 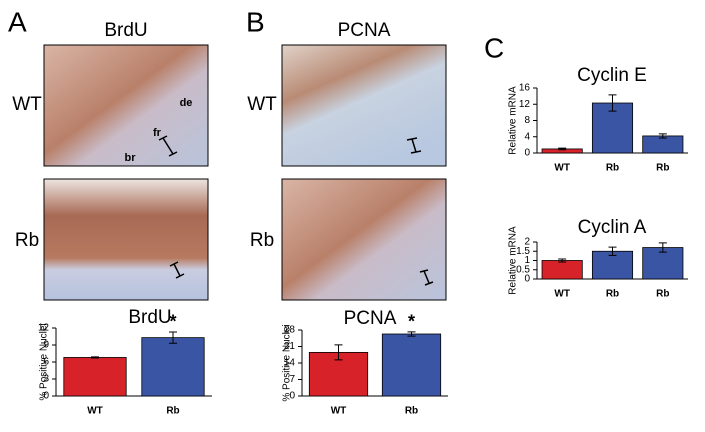 What do you see at coordinates (525, 88) in the screenshot?
I see `y-tick-label: 16` at bounding box center [525, 88].